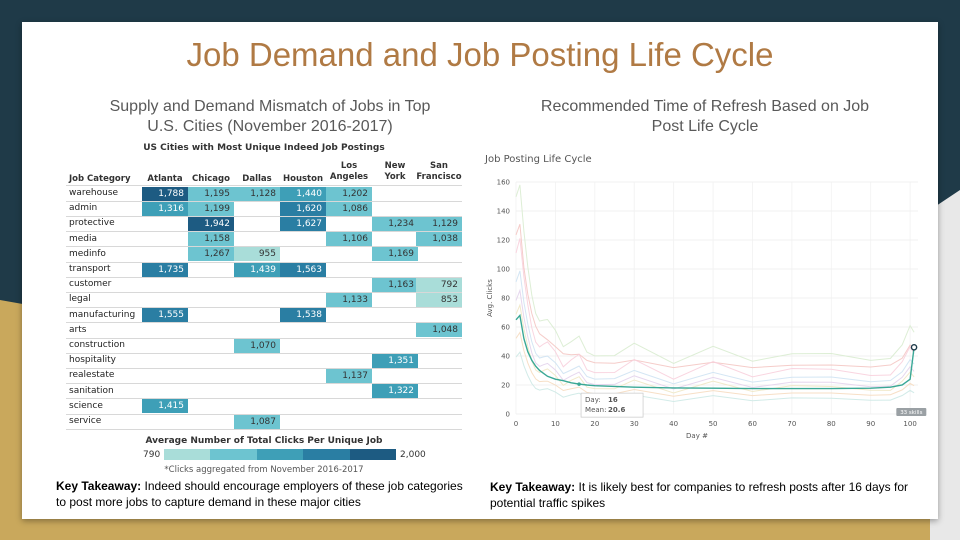 The height and width of the screenshot is (540, 960). I want to click on tooltip-day-label: Day:, so click(593, 400).